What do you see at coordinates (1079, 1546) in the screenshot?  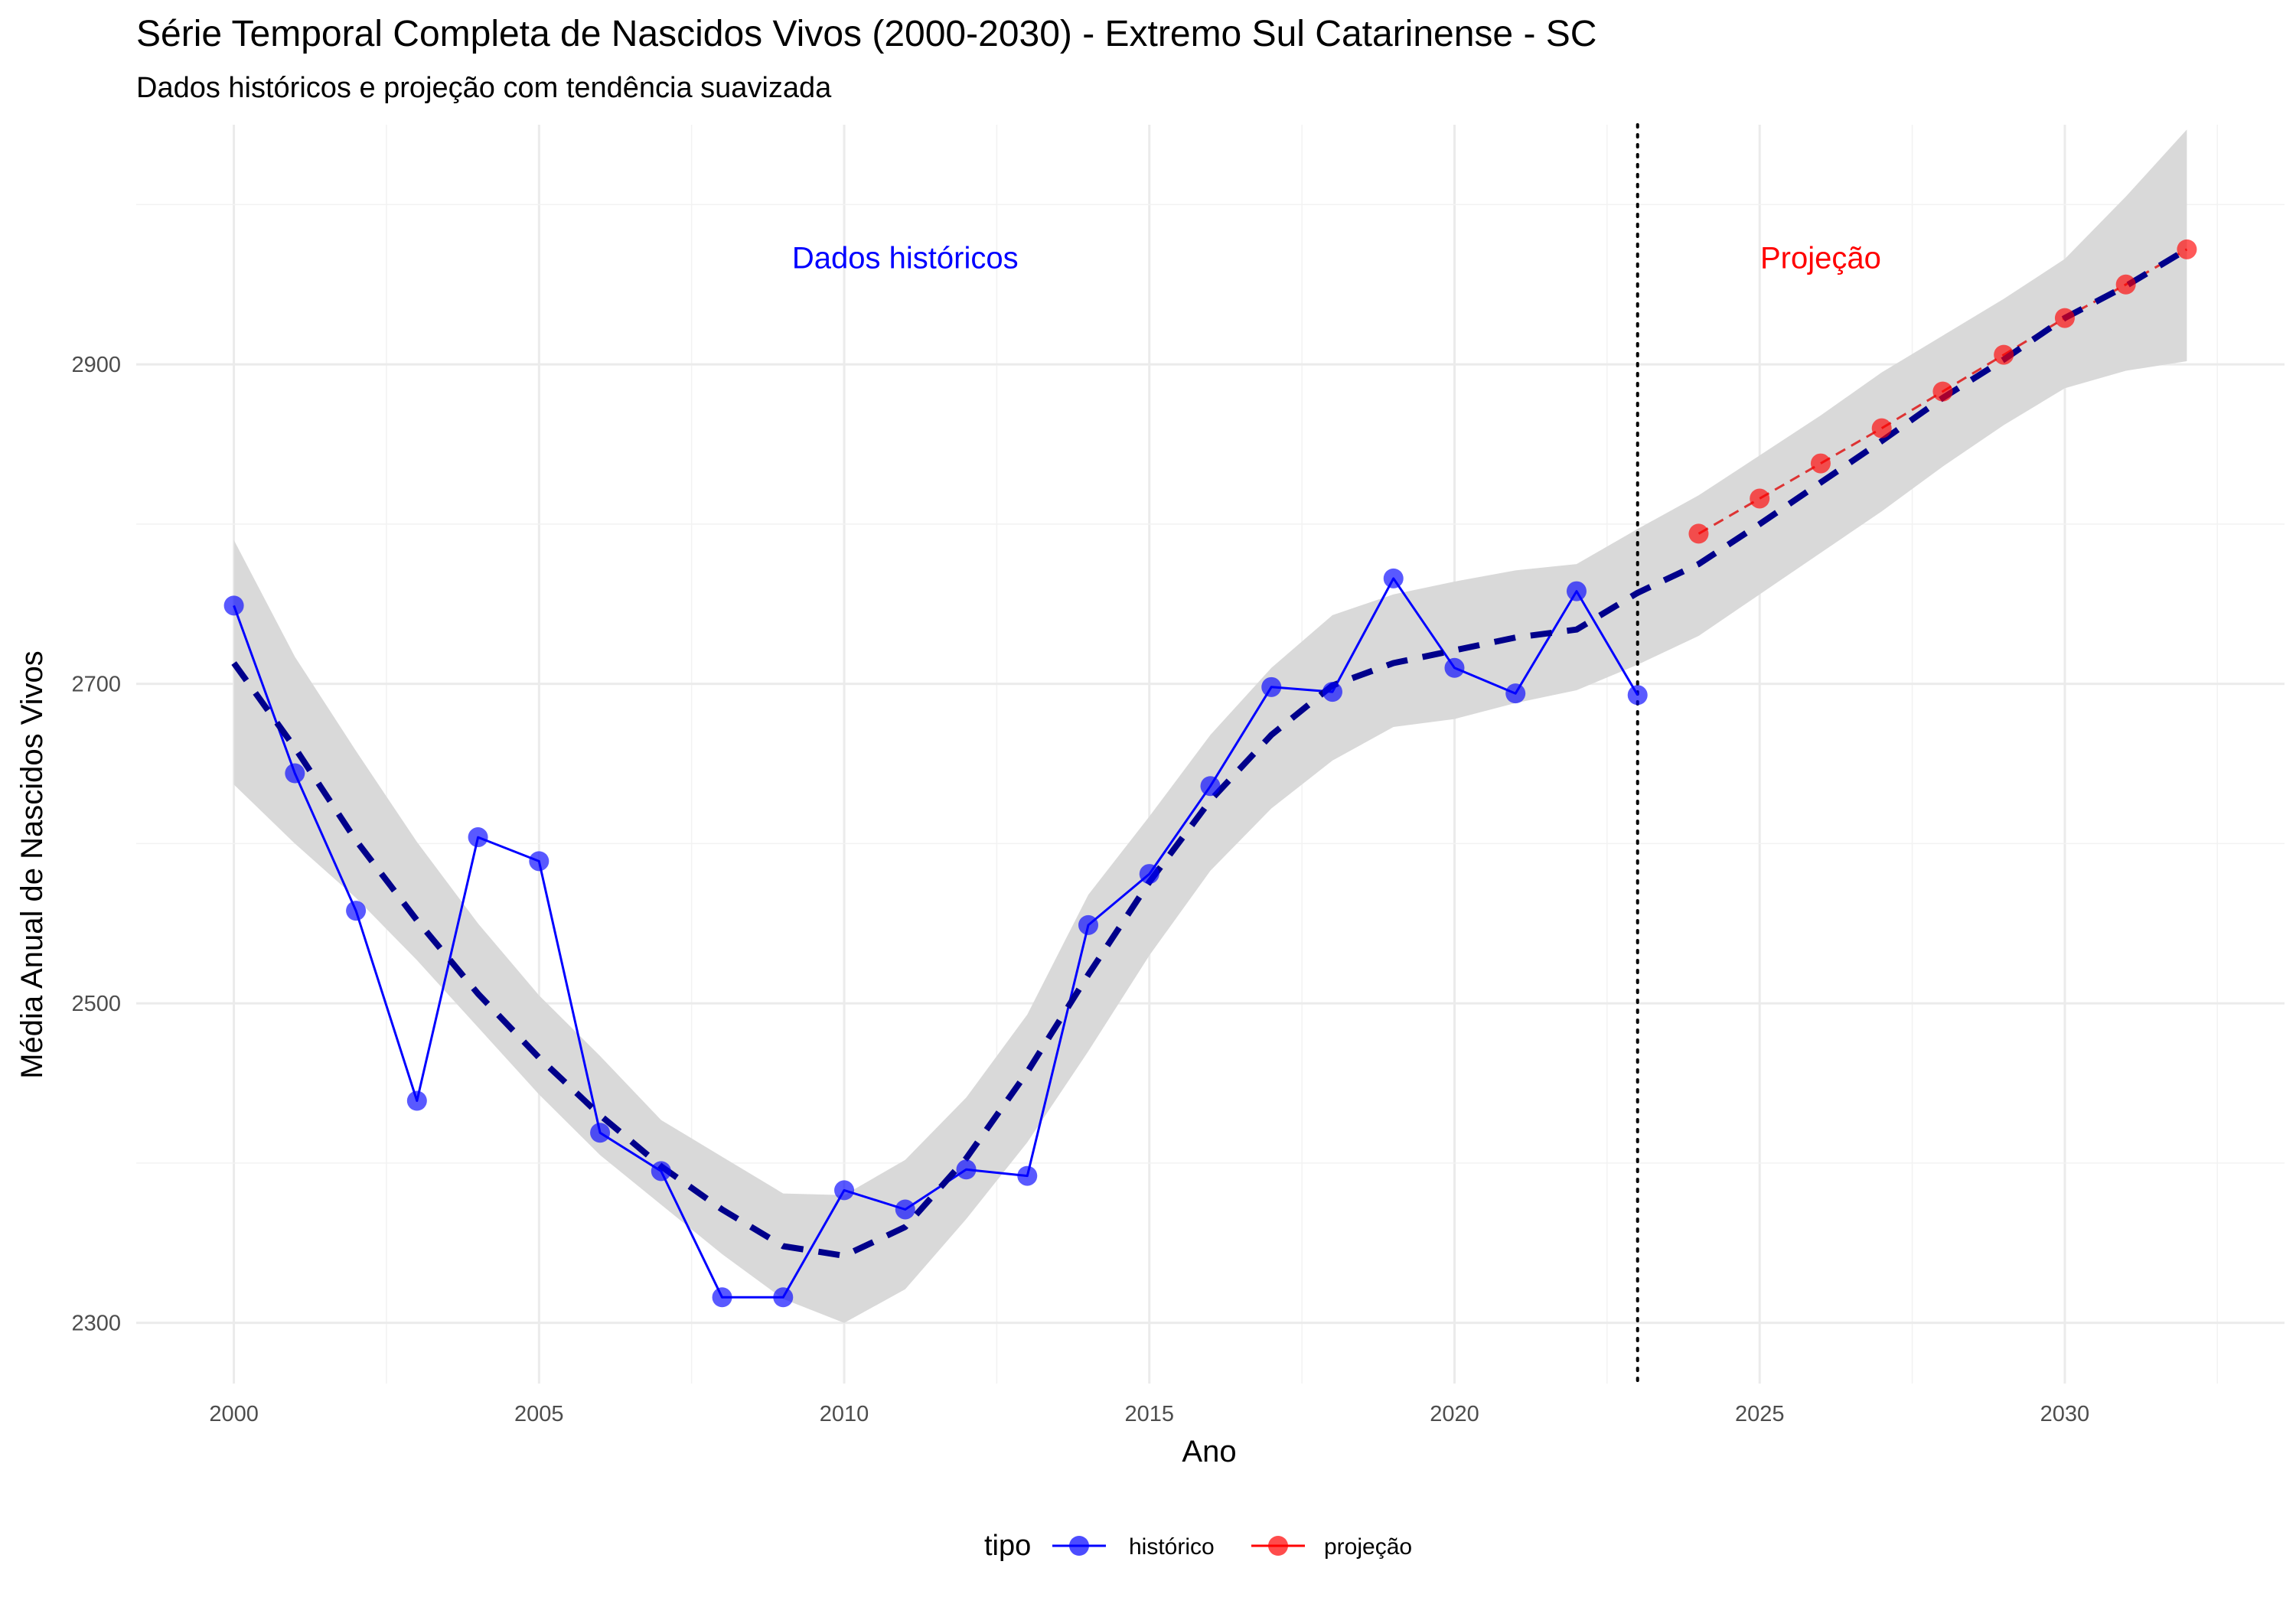 I see `legend-historico-key-point` at bounding box center [1079, 1546].